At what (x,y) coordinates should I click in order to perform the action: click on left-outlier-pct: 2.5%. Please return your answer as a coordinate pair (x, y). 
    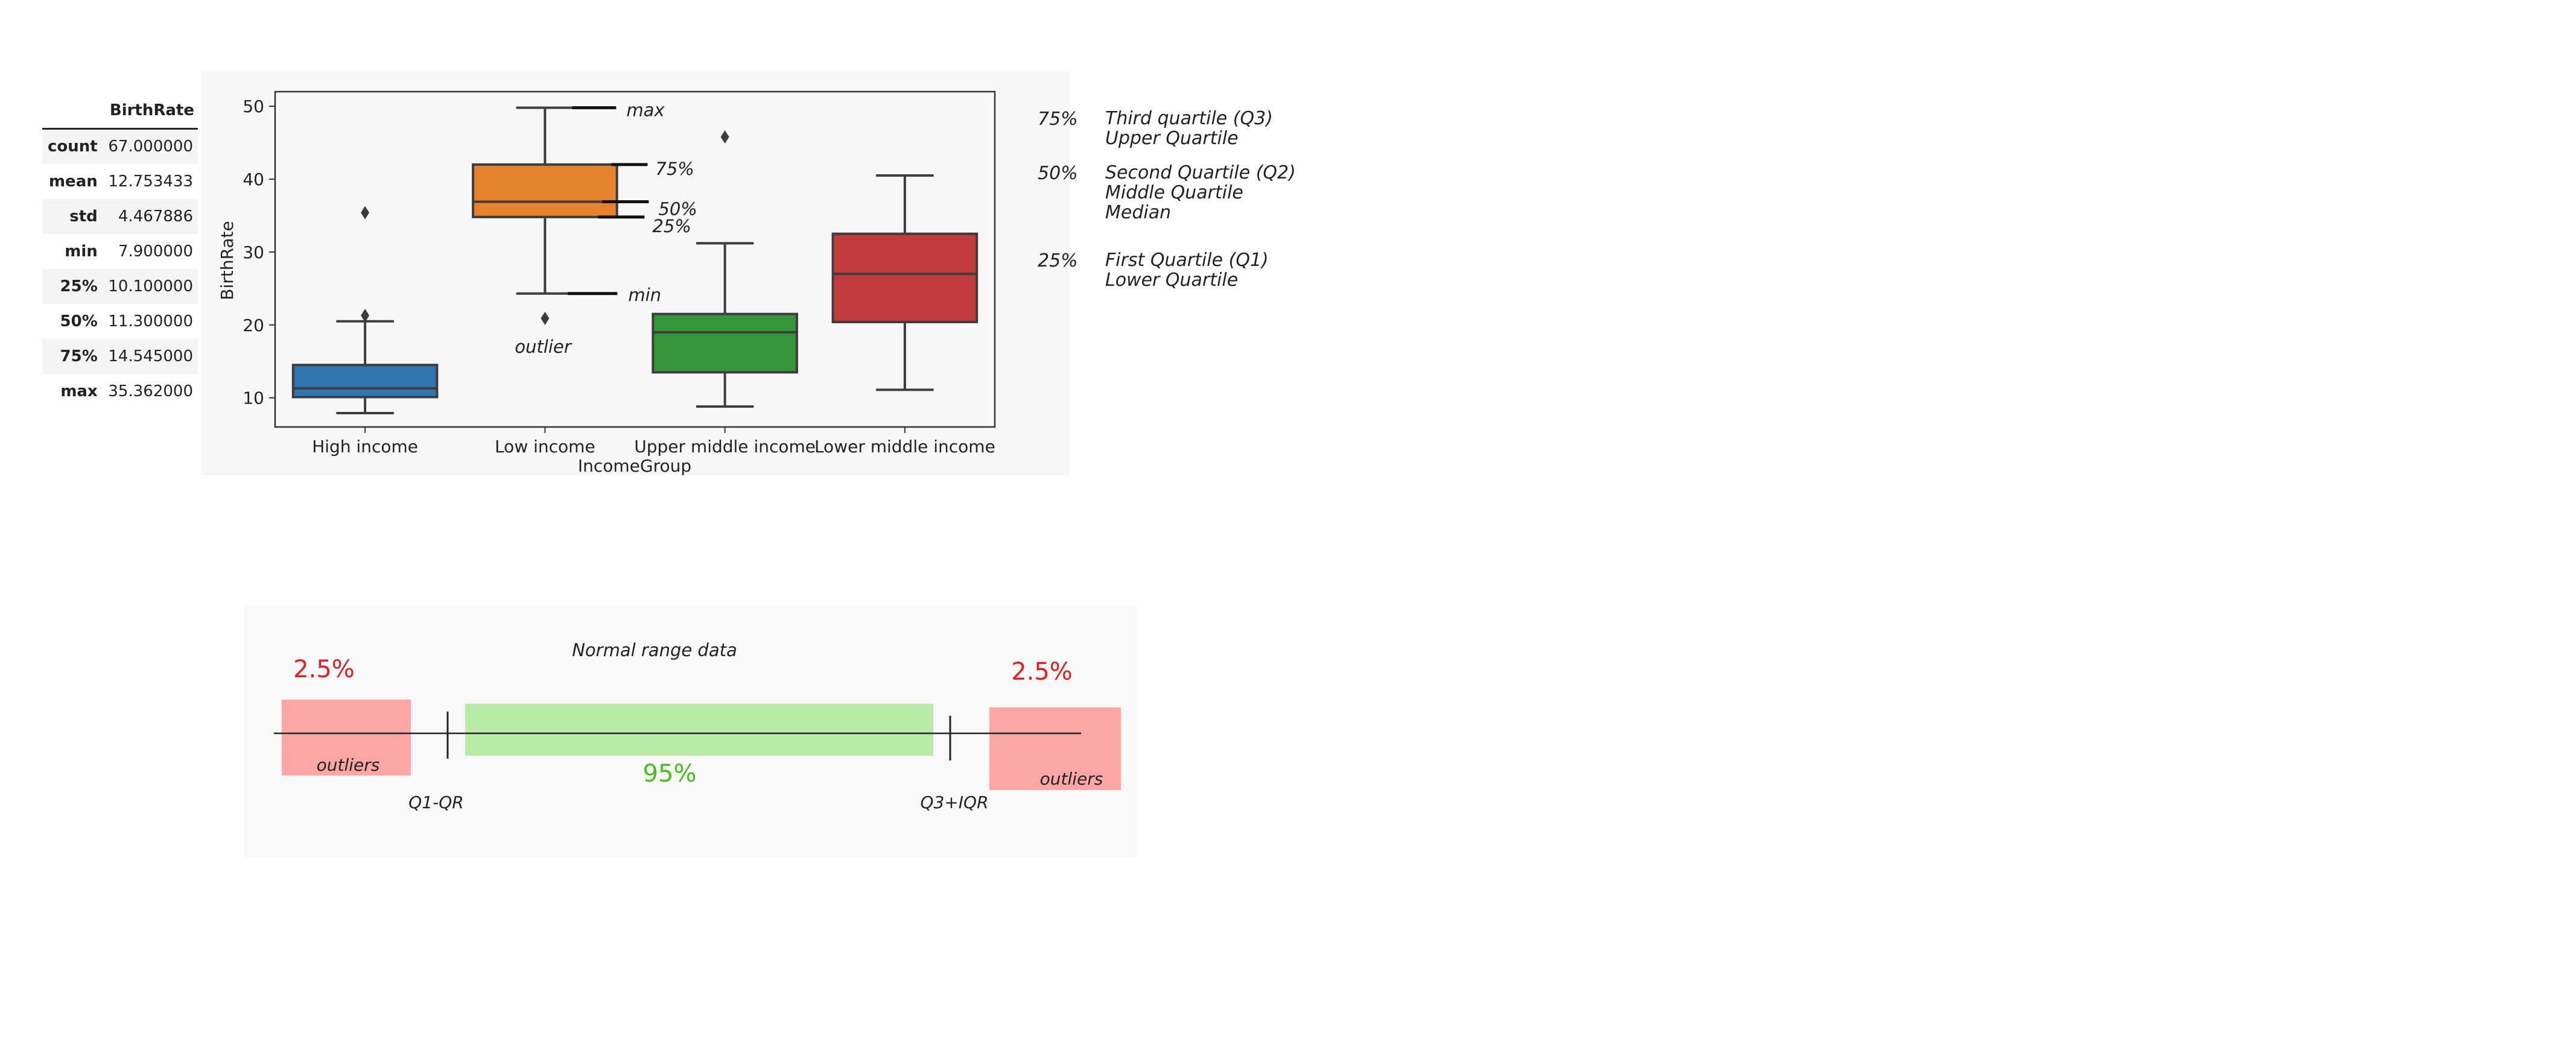
    Looking at the image, I should click on (324, 670).